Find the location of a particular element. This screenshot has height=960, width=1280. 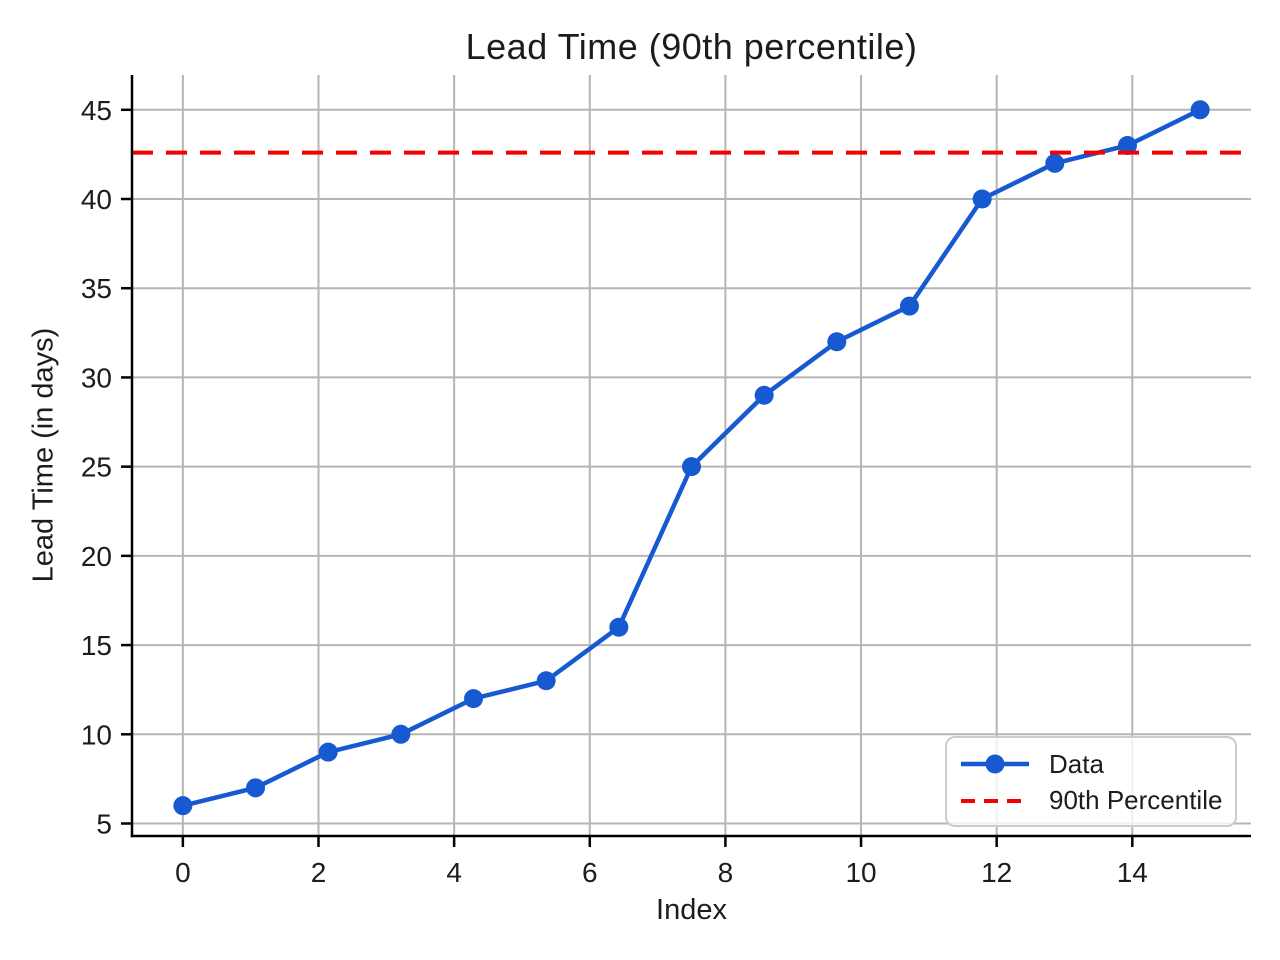

x-tick-label: 4 is located at coordinates (454, 872).